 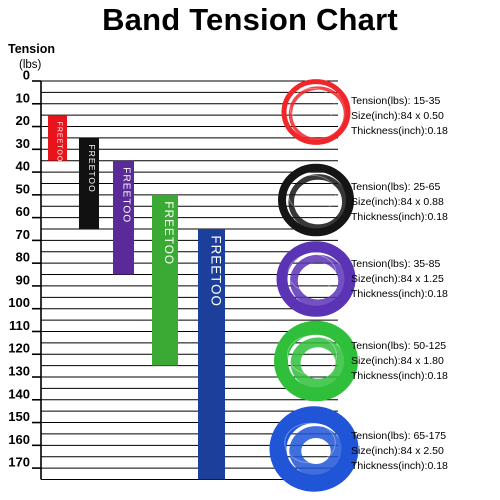 I want to click on y-tick-label: 150, so click(x=19, y=416).